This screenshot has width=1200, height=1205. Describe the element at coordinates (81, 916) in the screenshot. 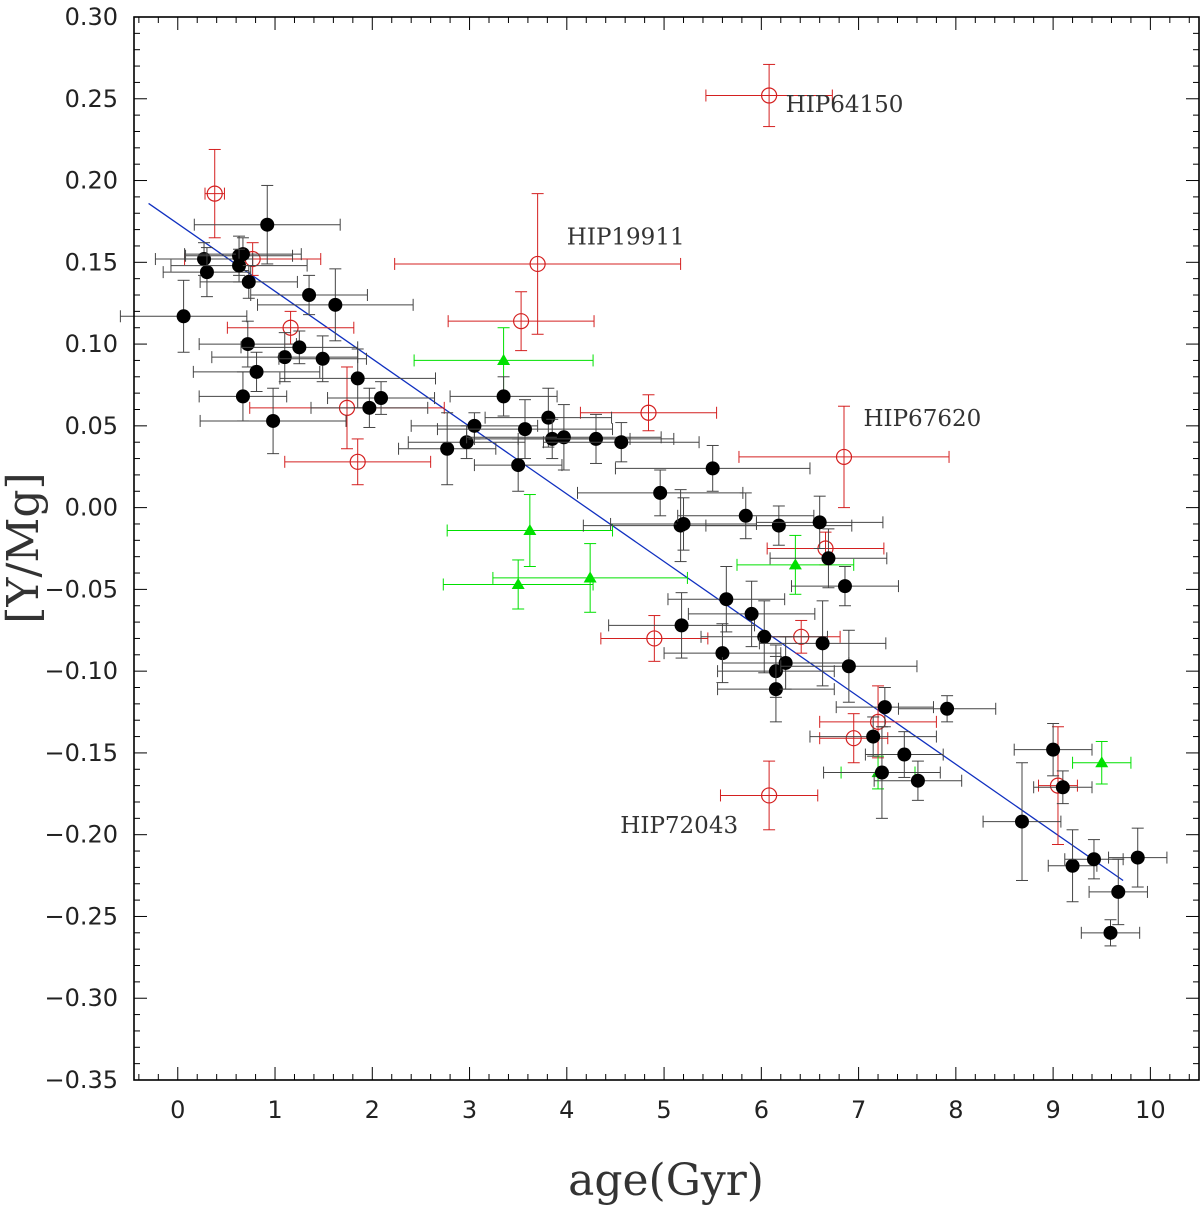

I see `y-tick-label: −0.25` at that location.